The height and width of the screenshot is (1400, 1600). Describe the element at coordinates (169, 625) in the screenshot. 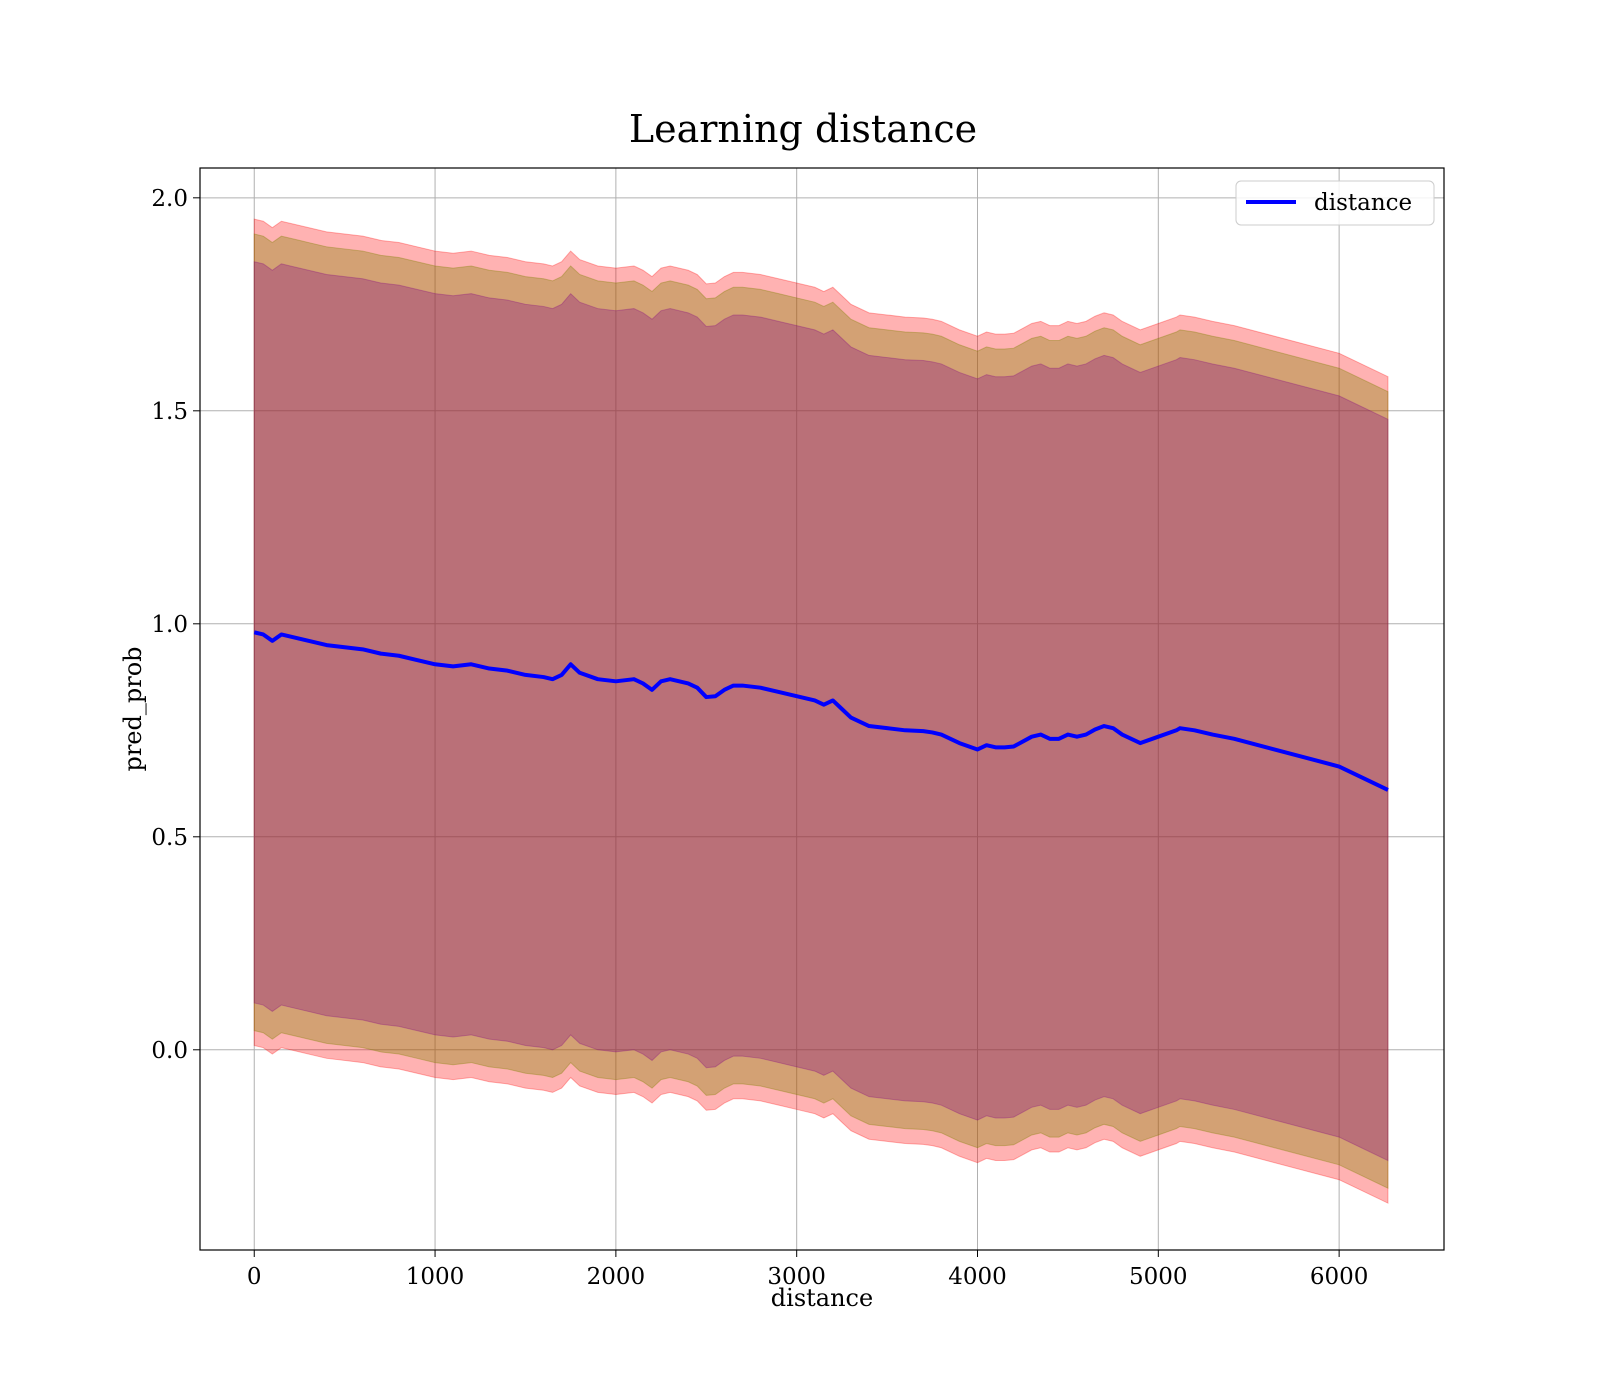

I see `y-tick-label: 1.0` at that location.